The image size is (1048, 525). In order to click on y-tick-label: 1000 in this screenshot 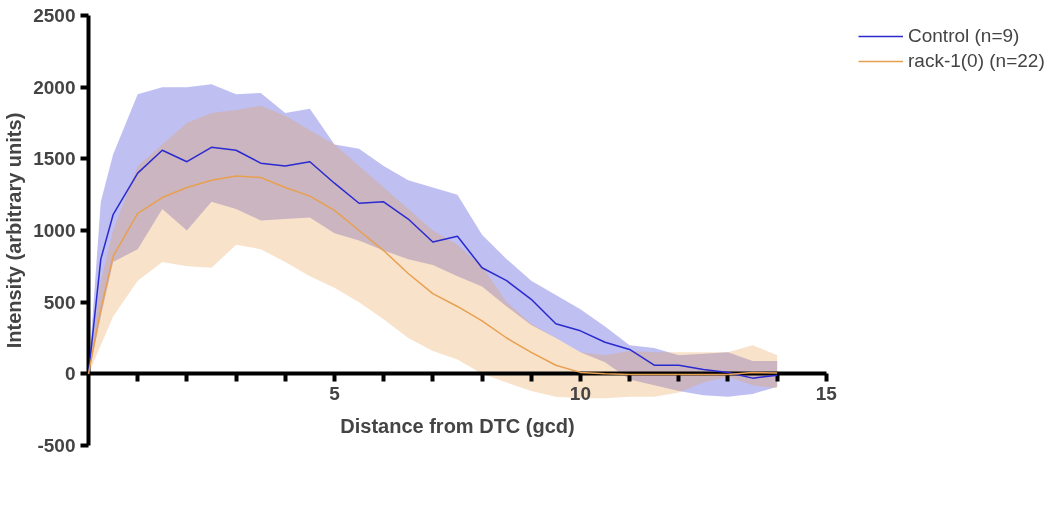, I will do `click(54, 230)`.